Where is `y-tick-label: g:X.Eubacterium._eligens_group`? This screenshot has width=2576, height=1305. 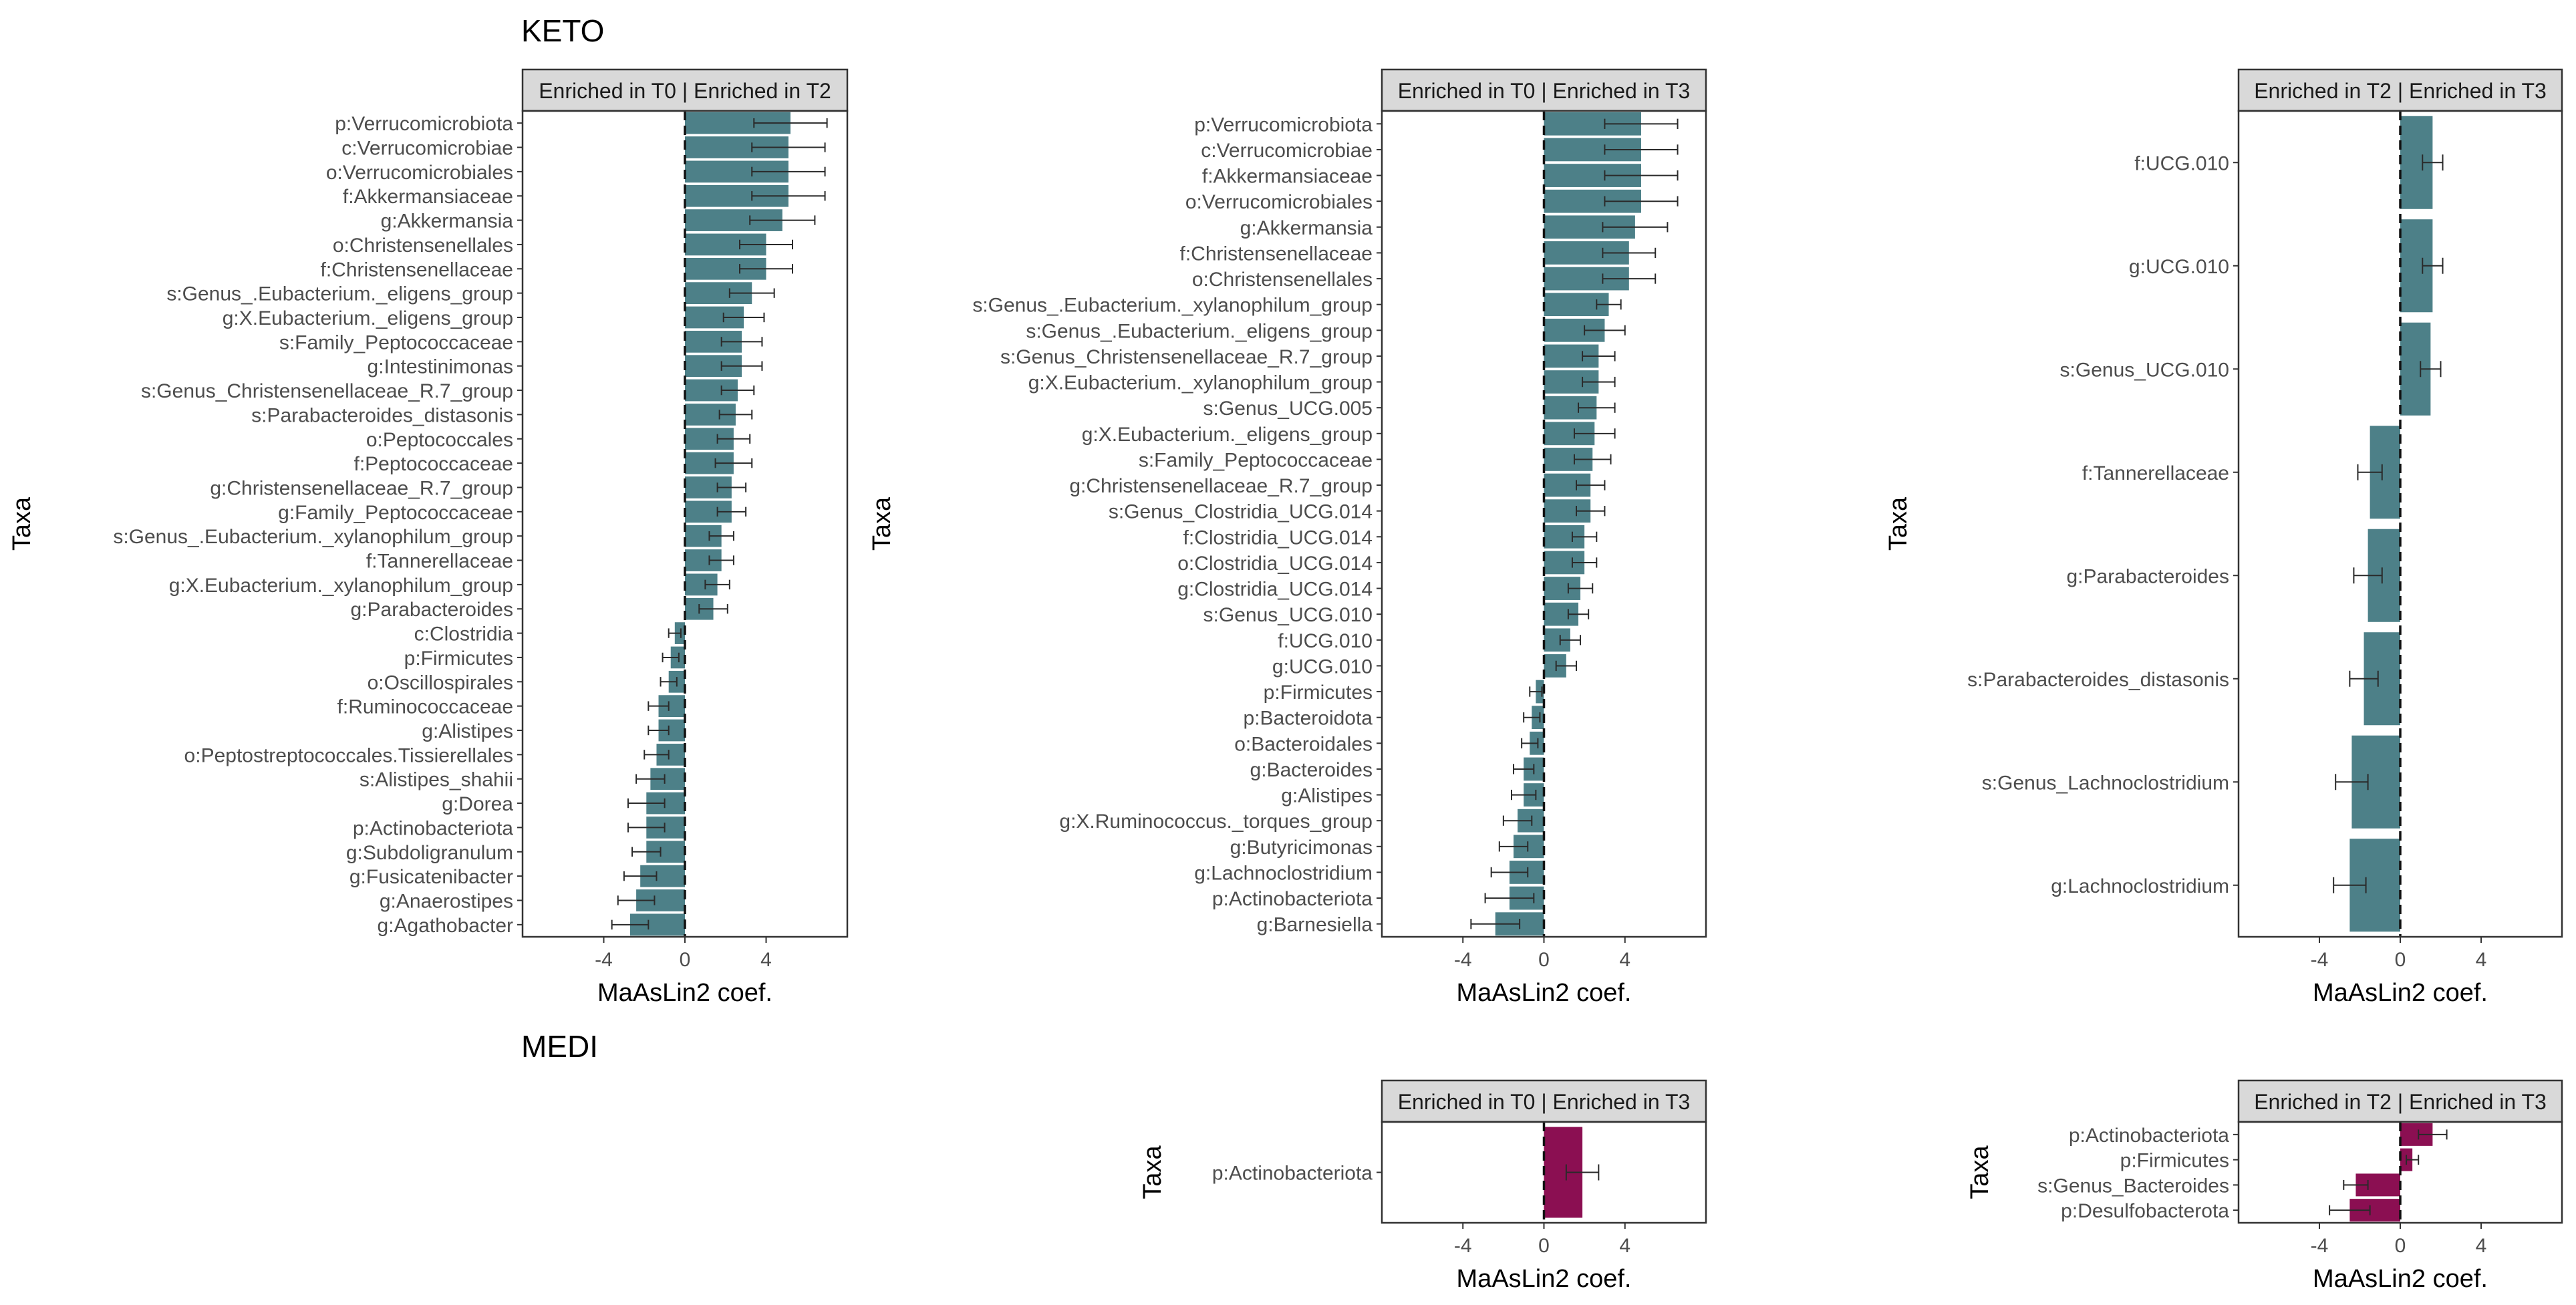
y-tick-label: g:X.Eubacterium._eligens_group is located at coordinates (1227, 435).